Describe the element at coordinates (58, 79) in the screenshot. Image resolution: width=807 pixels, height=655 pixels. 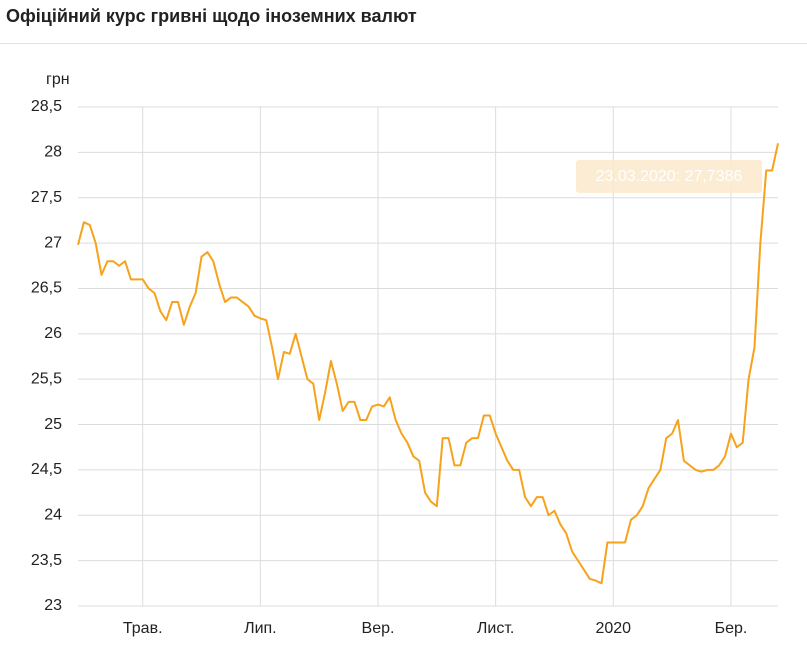
I see `y-axis-label: грн` at that location.